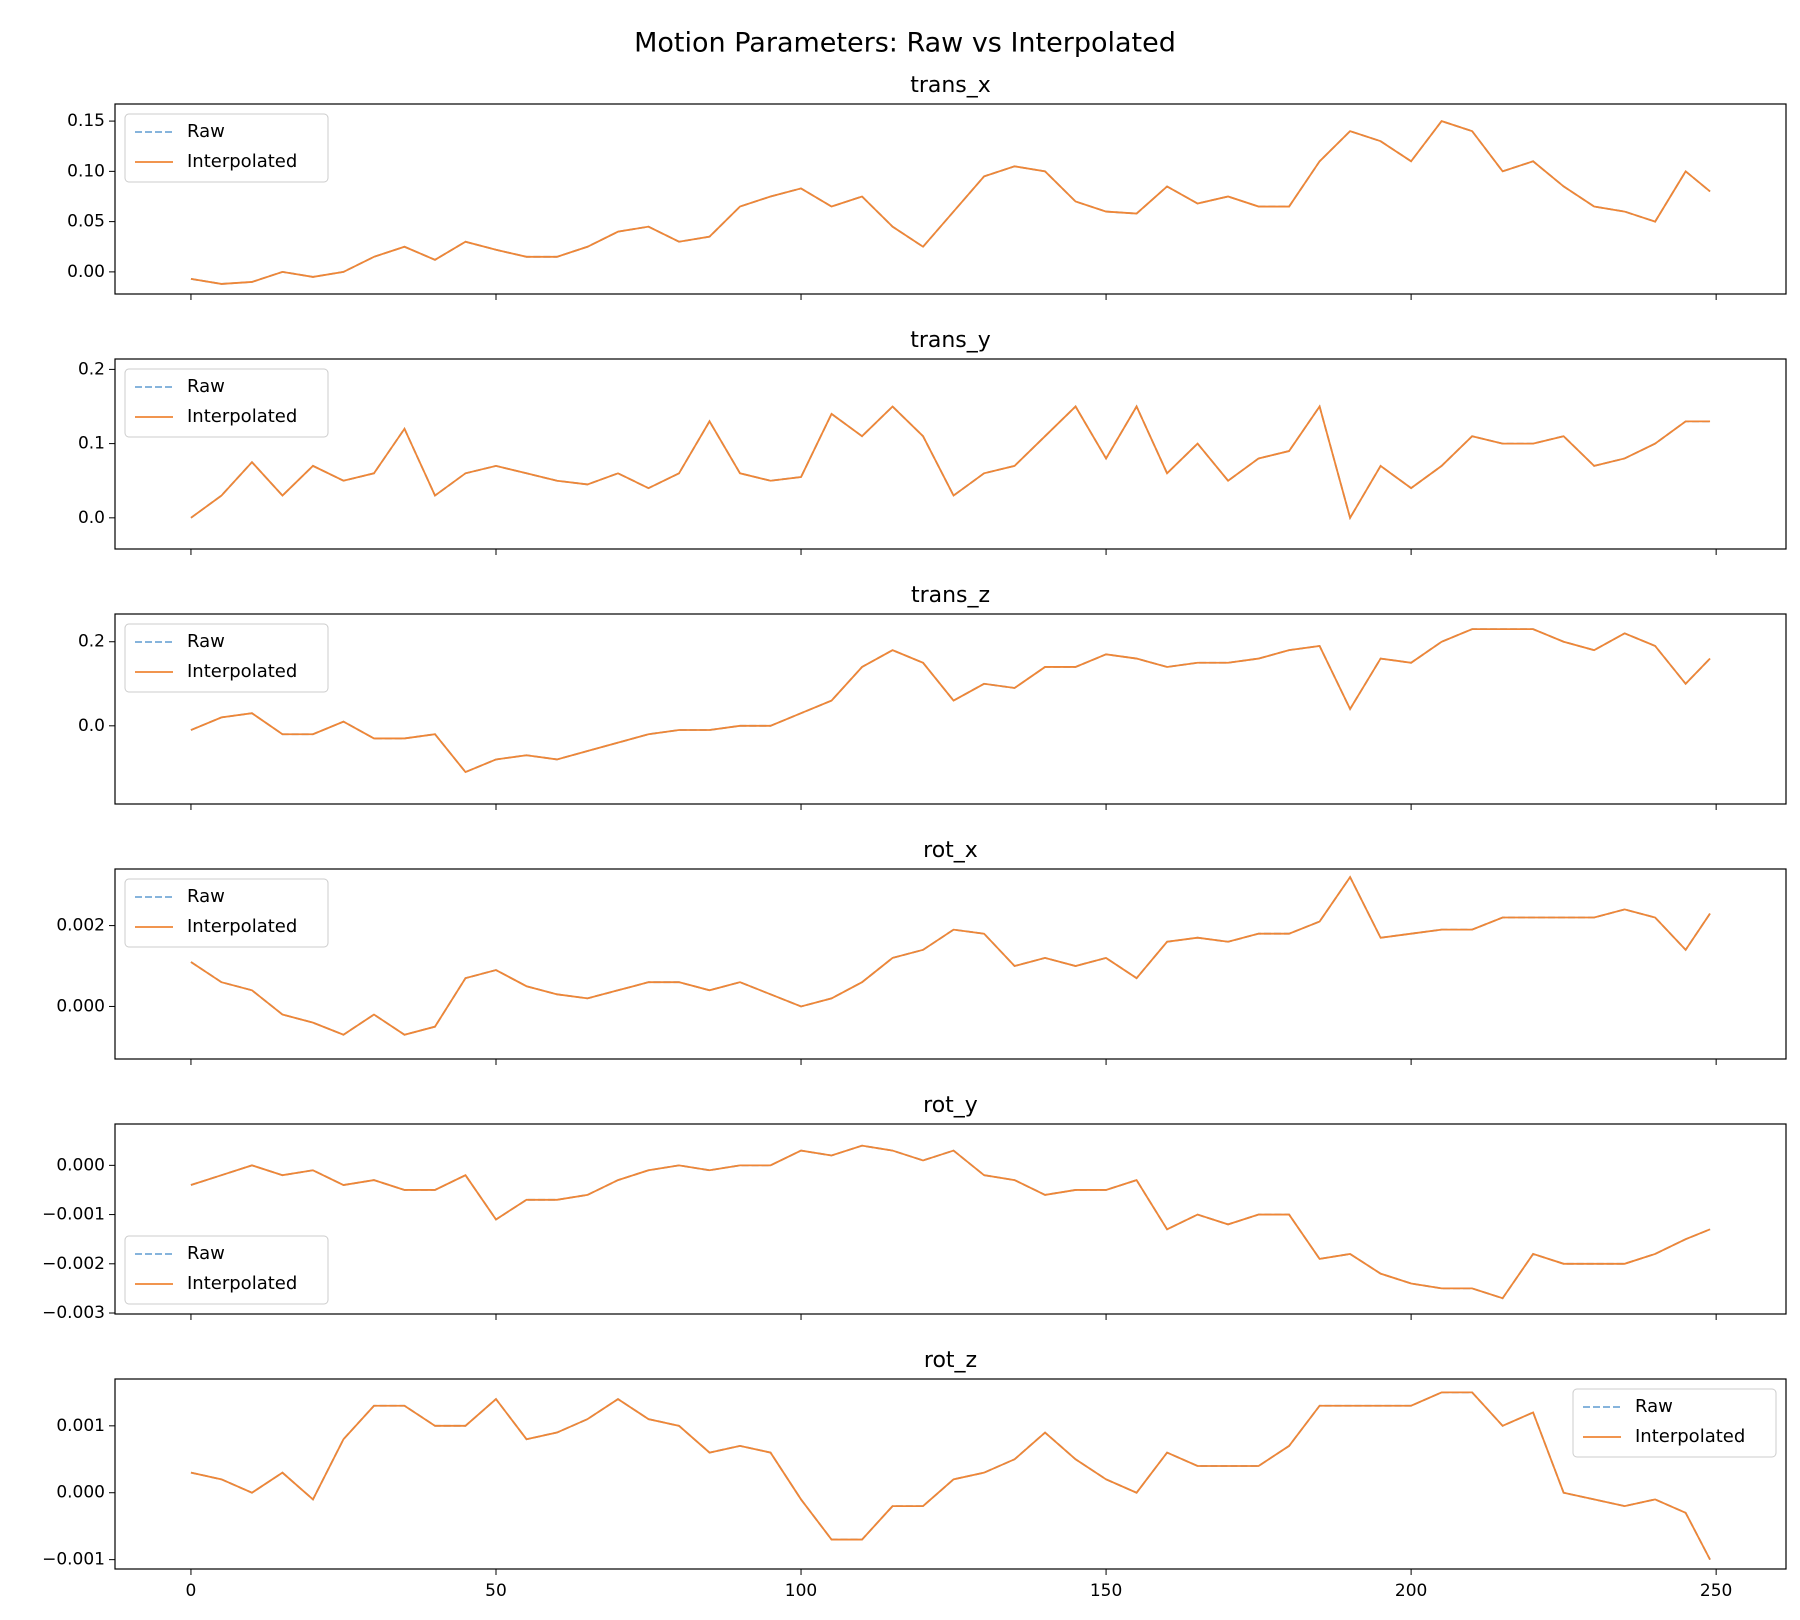  What do you see at coordinates (80, 1426) in the screenshot?
I see `y-tick-label: 0.001` at bounding box center [80, 1426].